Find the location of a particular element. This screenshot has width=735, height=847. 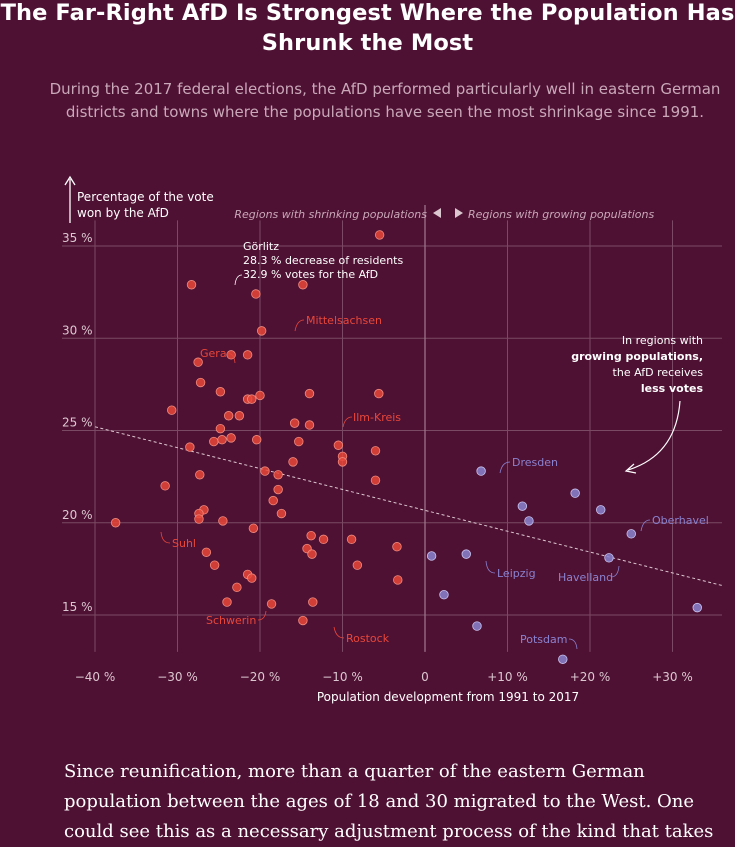

x-tick-label: −20 % is located at coordinates (260, 677).